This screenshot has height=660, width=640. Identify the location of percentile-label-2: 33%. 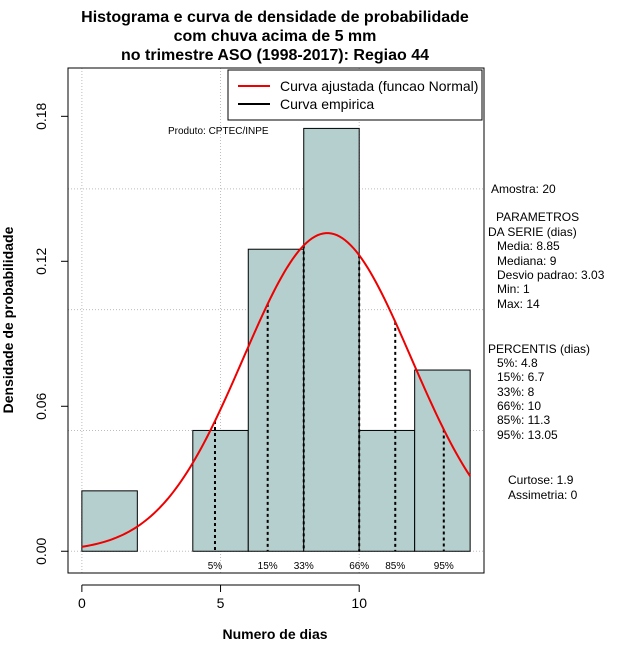
(304, 566).